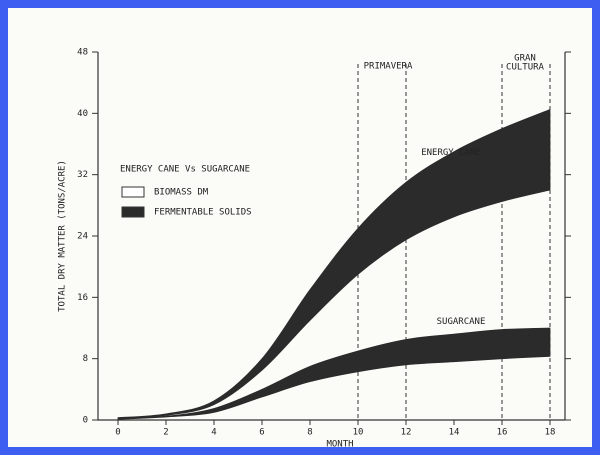  Describe the element at coordinates (185, 170) in the screenshot. I see `legend-title: ENERGY CANE Vs SUGARCANE` at that location.